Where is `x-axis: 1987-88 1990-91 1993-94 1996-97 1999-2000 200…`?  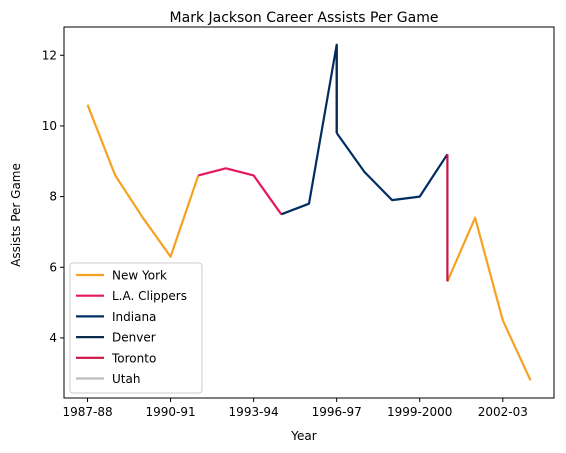
x-axis: 1987-88 1990-91 1993-94 1996-97 1999-2000 200… is located at coordinates (295, 408).